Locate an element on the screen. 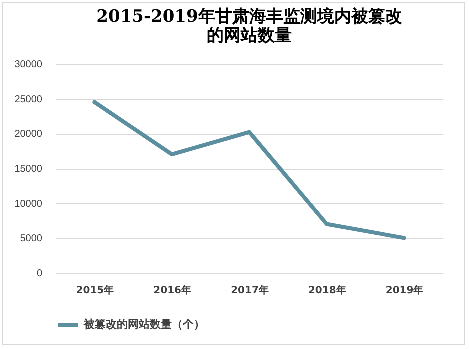  x-tick-label: 2018年 is located at coordinates (327, 290).